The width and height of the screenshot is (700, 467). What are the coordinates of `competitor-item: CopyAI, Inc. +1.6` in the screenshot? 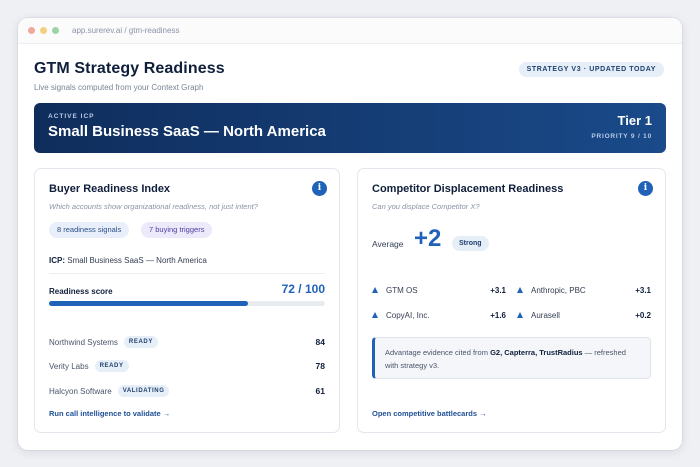 It's located at (439, 315).